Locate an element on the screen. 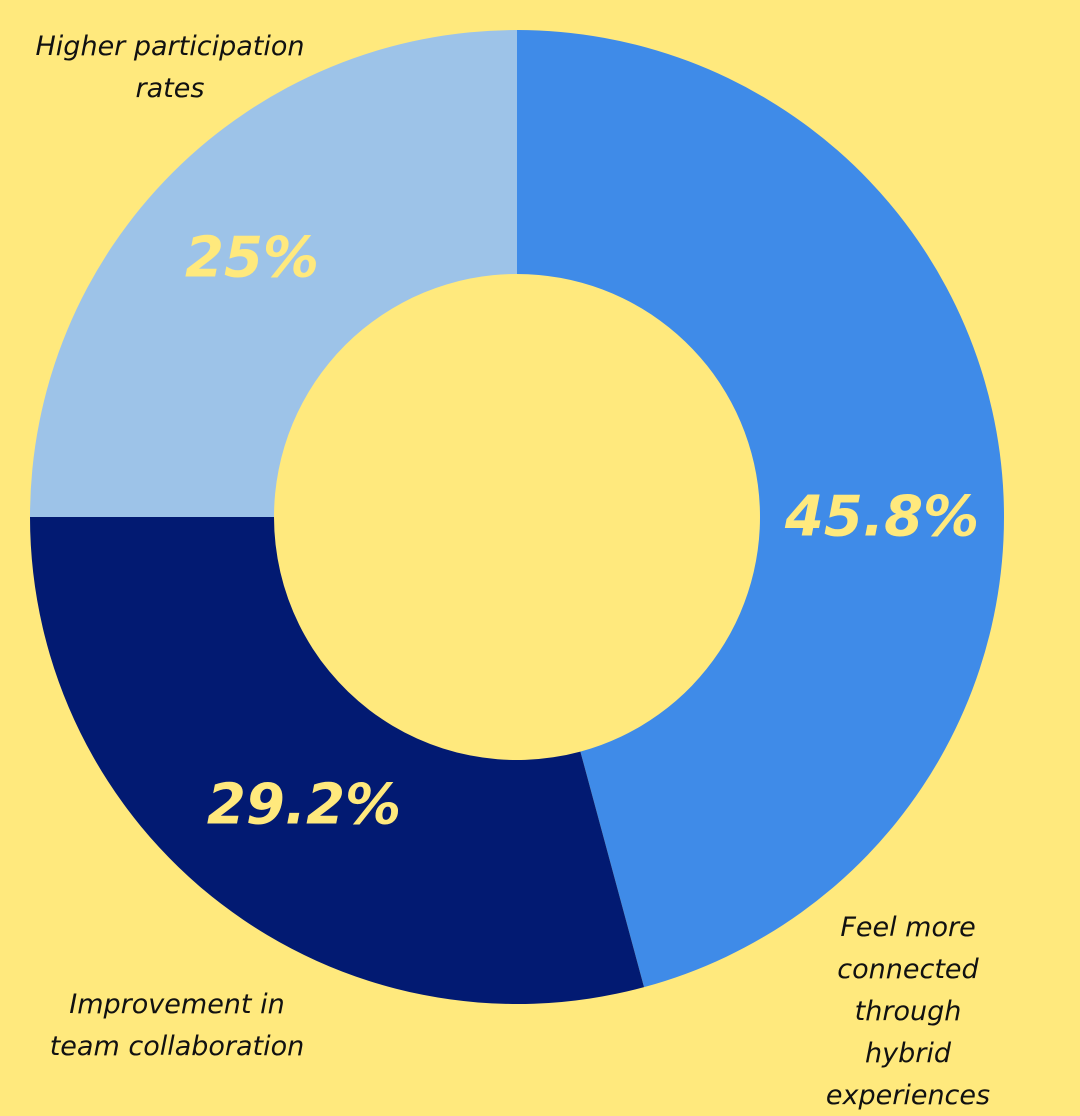 This screenshot has height=1116, width=1080. value-label: 25% is located at coordinates (252, 258).